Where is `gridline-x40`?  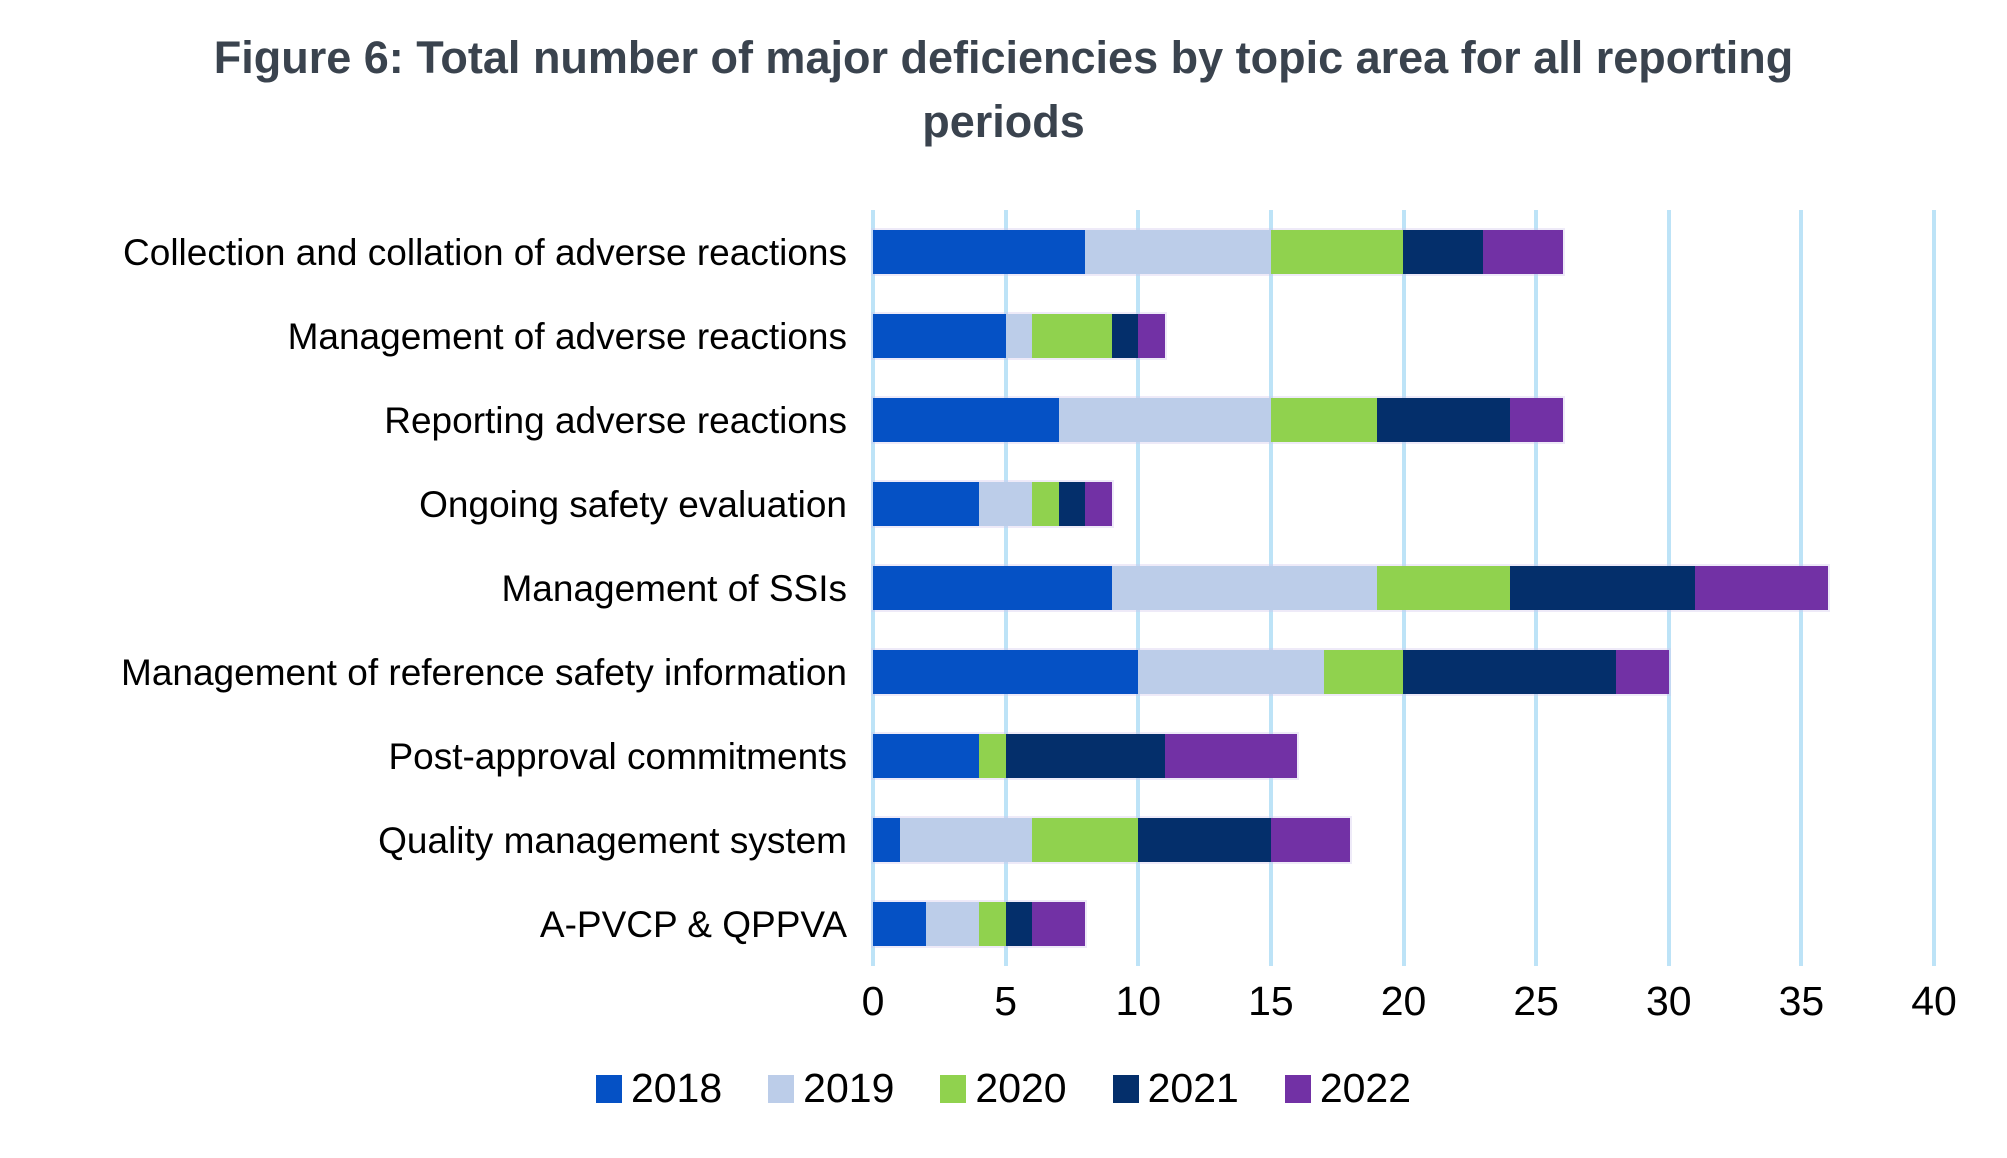
gridline-x40 is located at coordinates (1934, 588).